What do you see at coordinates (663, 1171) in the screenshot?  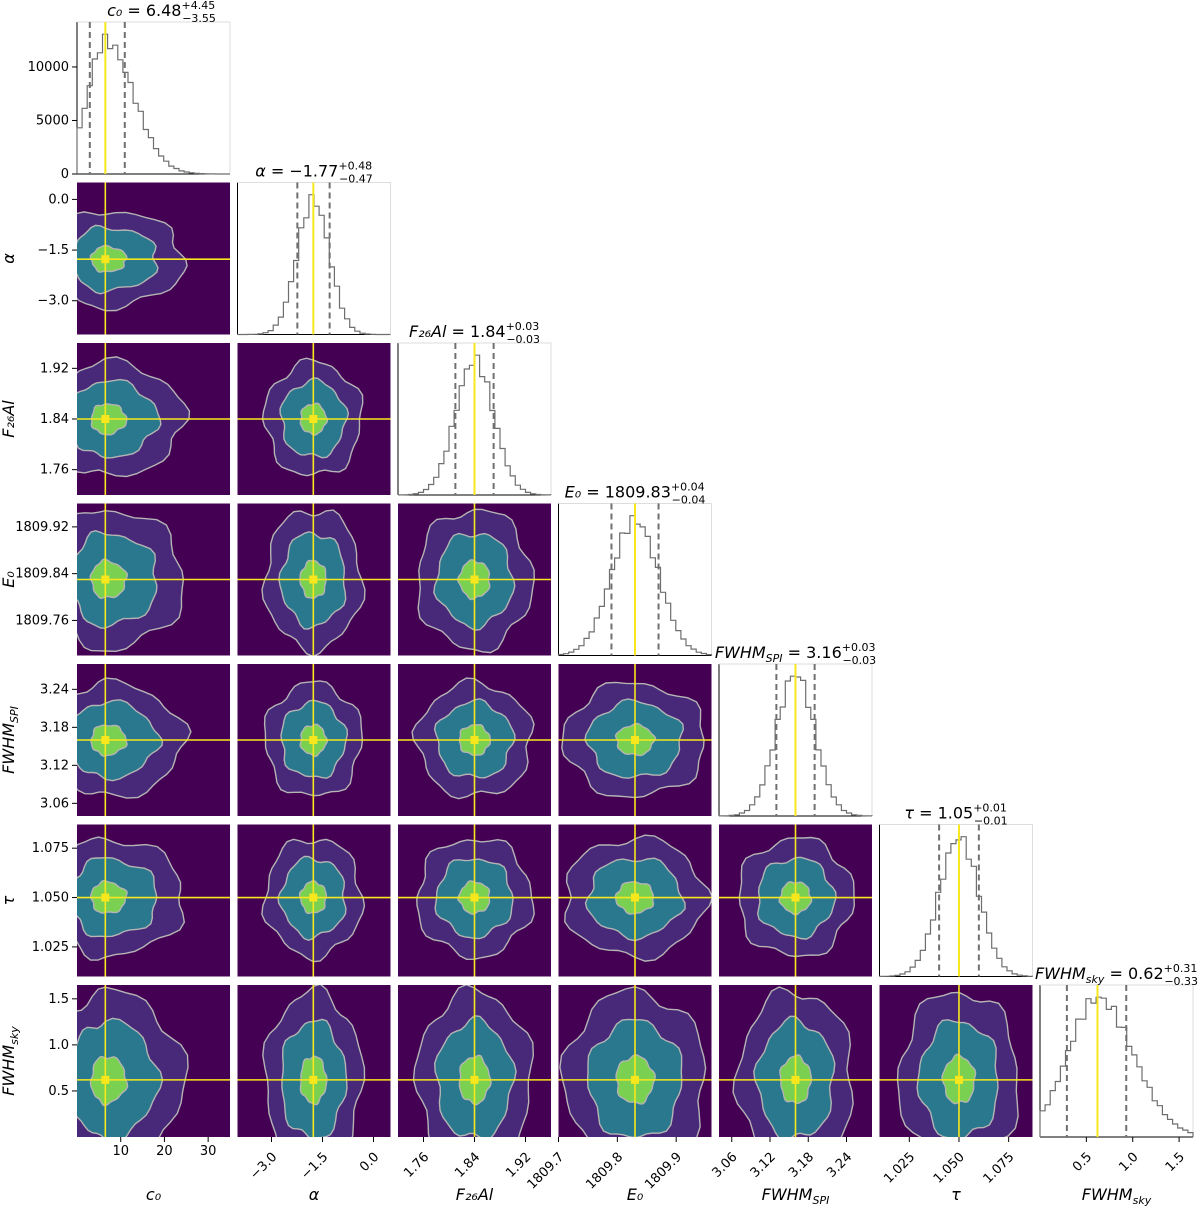 I see `xtick-label: 1809.9` at bounding box center [663, 1171].